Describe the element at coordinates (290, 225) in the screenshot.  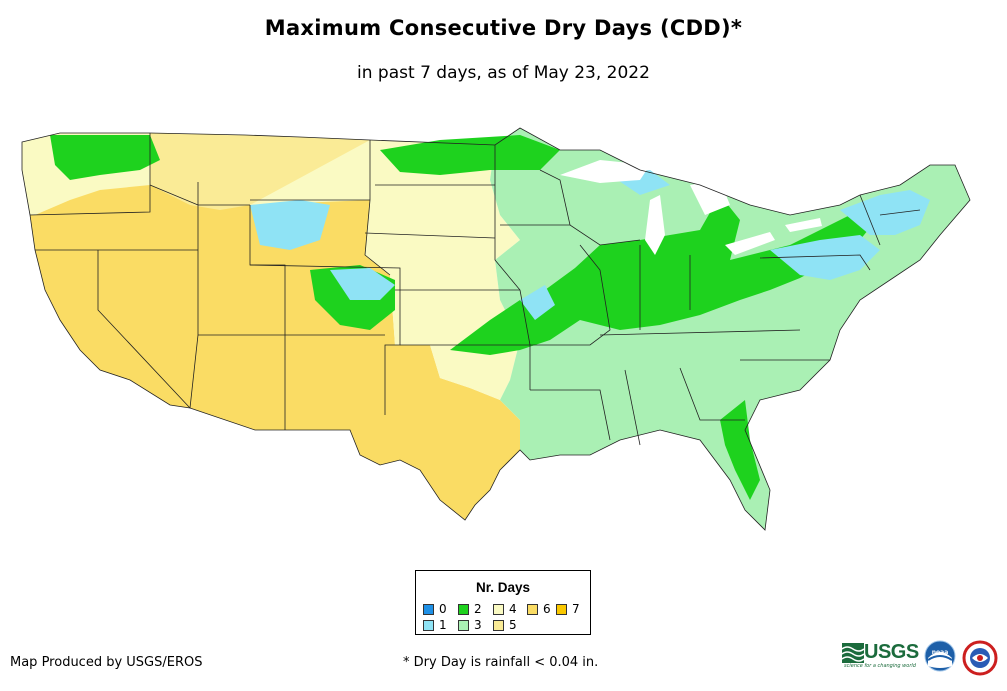
I see `blue-wyoming` at that location.